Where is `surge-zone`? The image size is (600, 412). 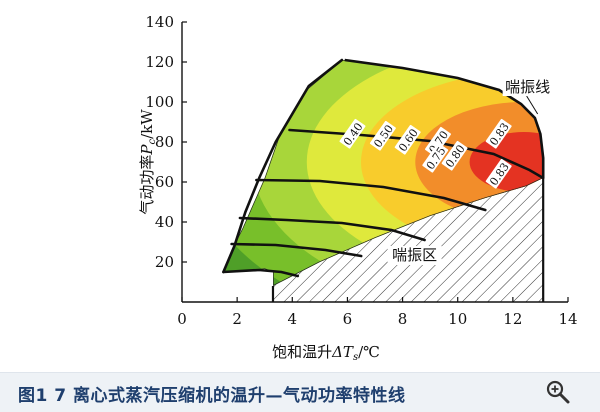 surge-zone is located at coordinates (408, 240).